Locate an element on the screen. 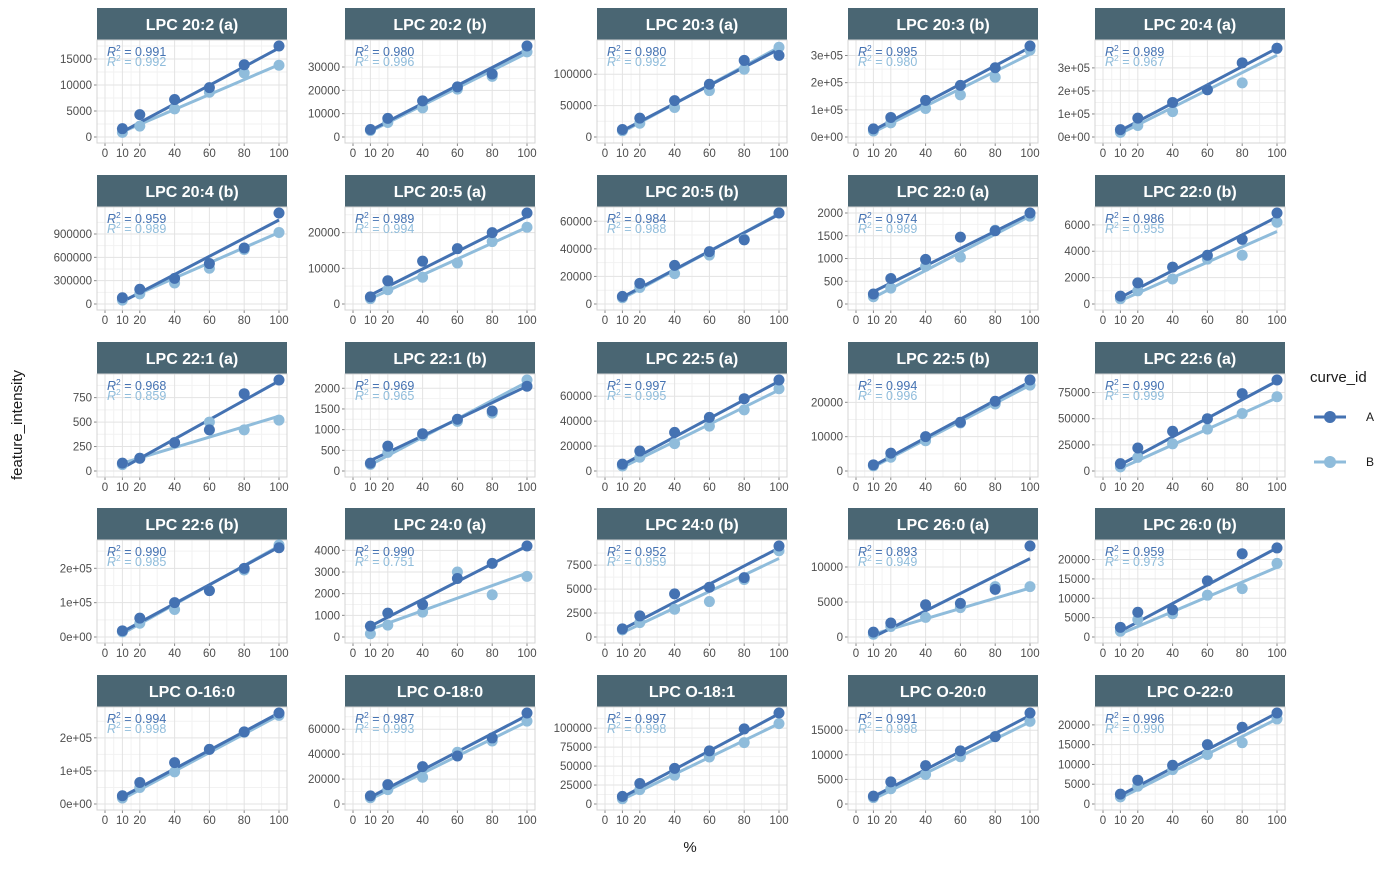  y-tick-label: 20000 is located at coordinates (576, 277).